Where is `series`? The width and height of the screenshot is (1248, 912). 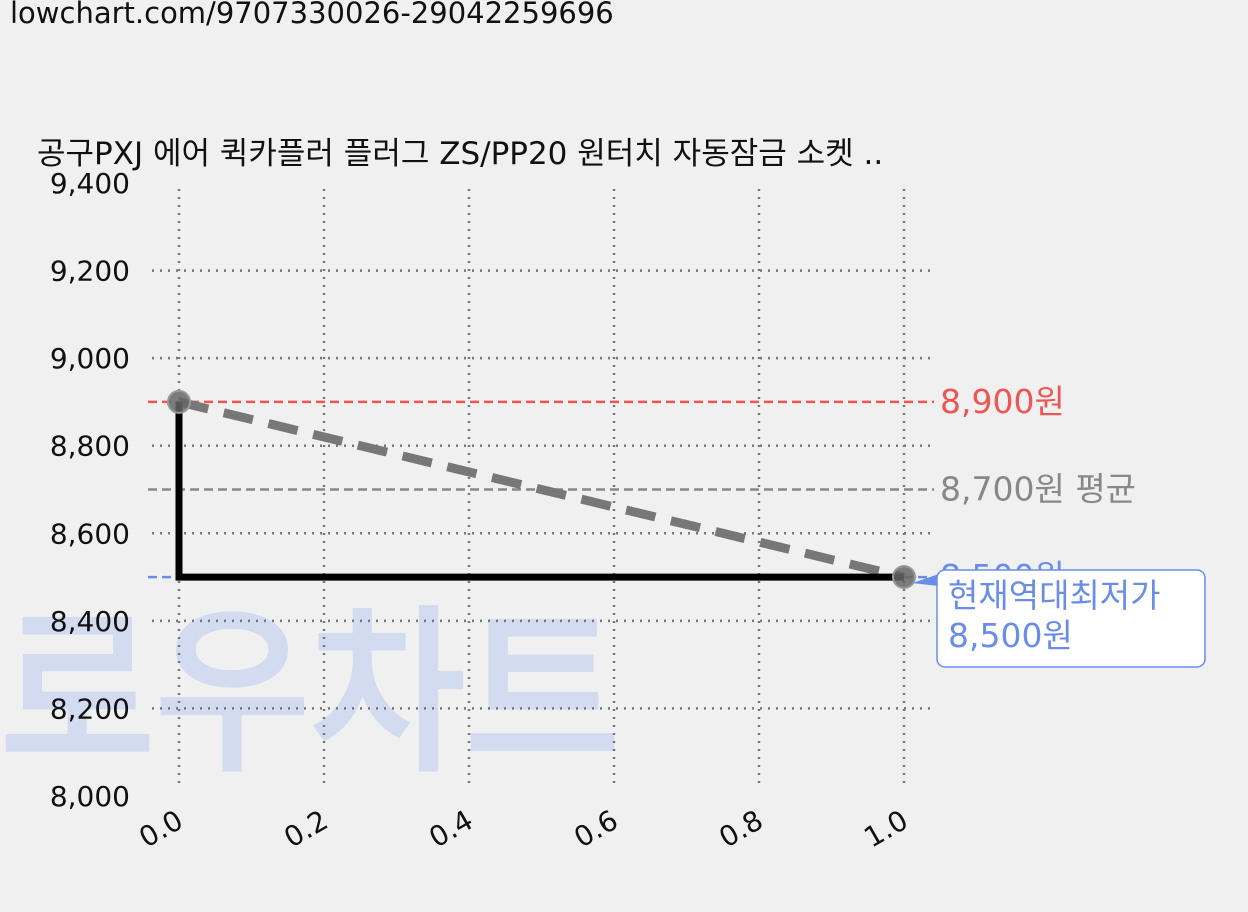 series is located at coordinates (541, 489).